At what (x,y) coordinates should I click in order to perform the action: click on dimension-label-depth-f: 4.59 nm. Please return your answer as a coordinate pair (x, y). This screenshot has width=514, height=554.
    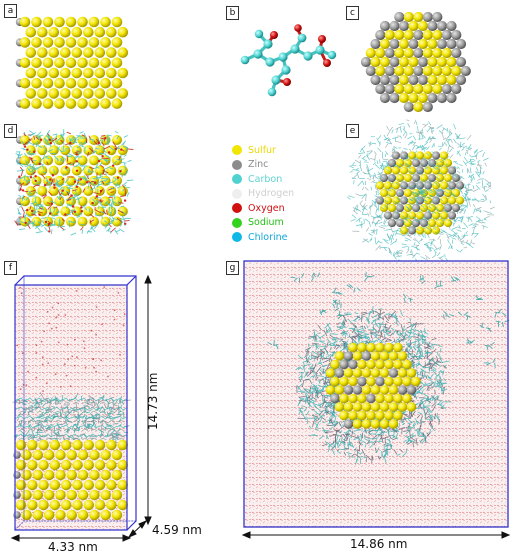
    Looking at the image, I should click on (177, 530).